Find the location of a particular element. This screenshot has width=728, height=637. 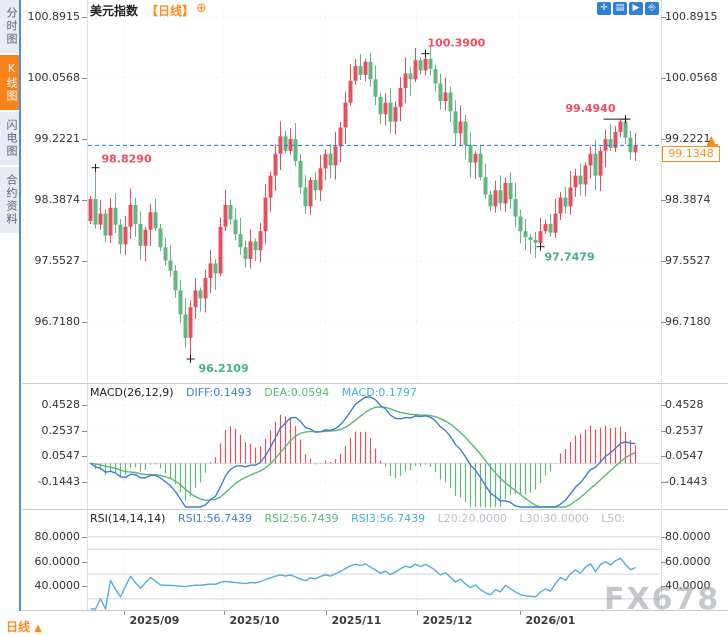

zoom-in-icon: ▶ is located at coordinates (636, 8).